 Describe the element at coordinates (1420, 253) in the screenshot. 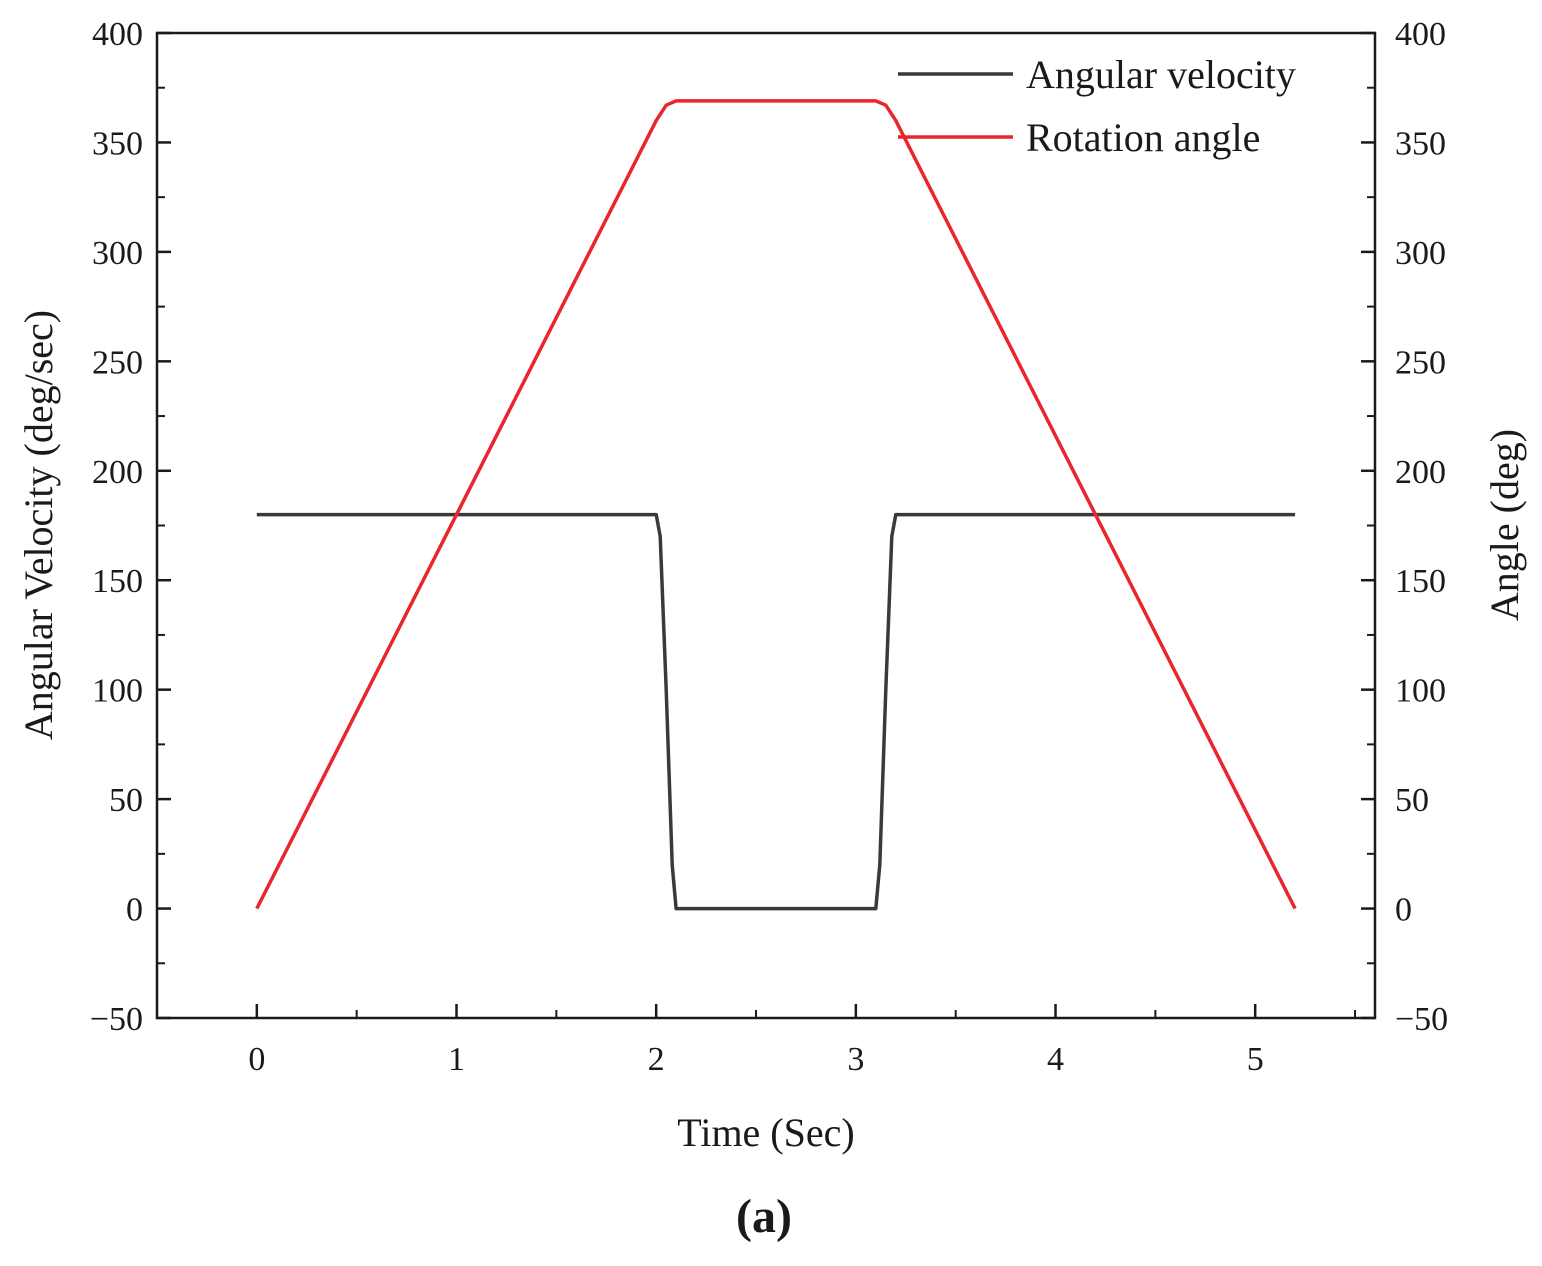

I see `right-y-tick-label: 300` at that location.